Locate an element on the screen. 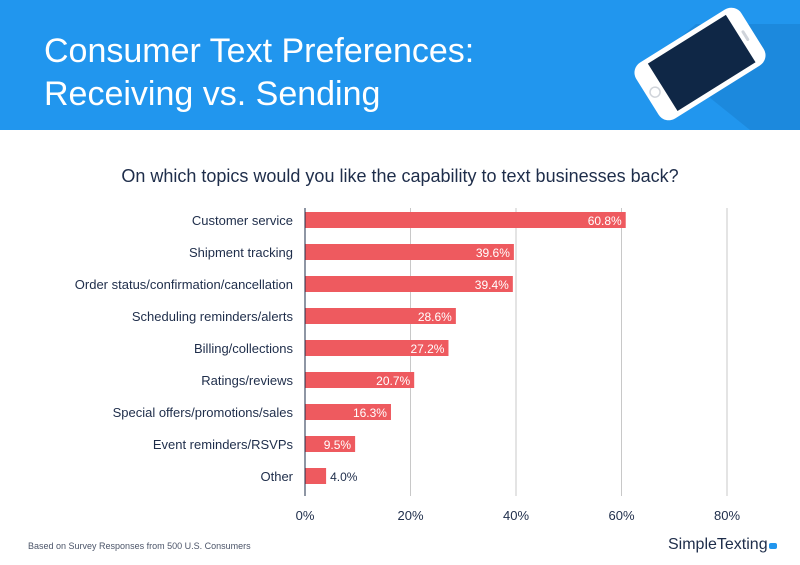 Image resolution: width=800 pixels, height=565 pixels. data-label: 60.8% is located at coordinates (605, 221).